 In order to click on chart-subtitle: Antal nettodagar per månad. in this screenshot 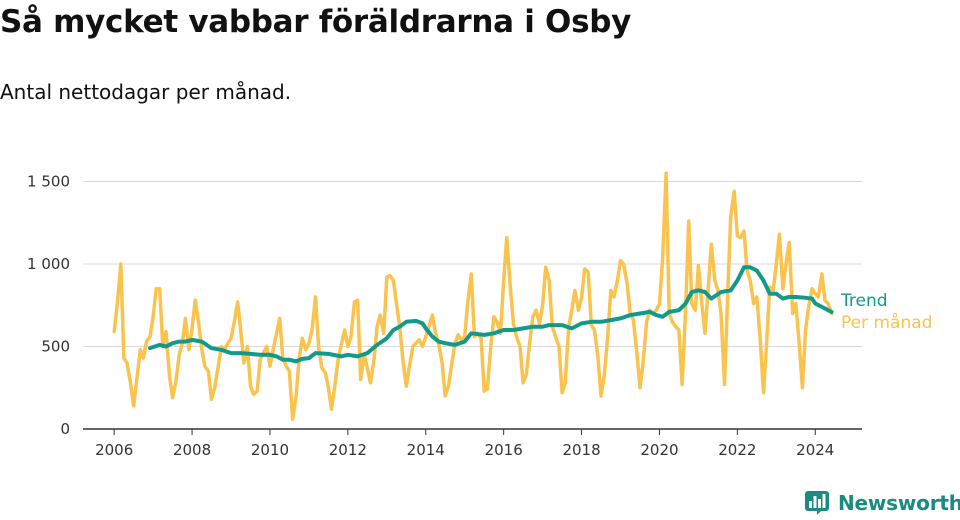, I will do `click(146, 92)`.